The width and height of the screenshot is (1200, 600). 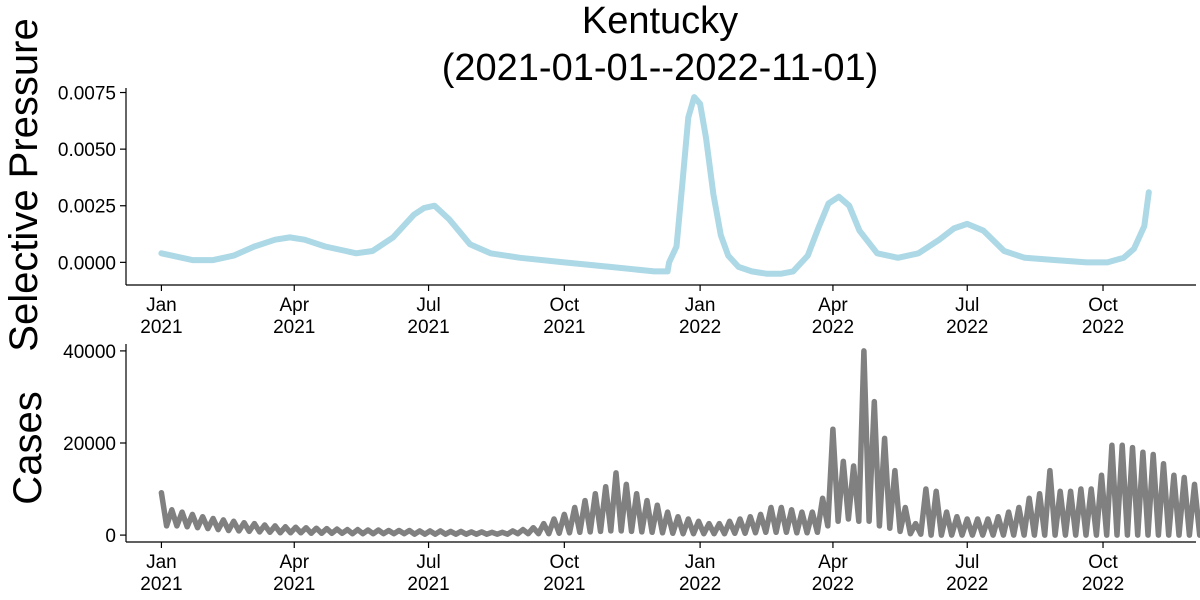 What do you see at coordinates (89, 444) in the screenshot?
I see `cases-y-tick-label: 20000` at bounding box center [89, 444].